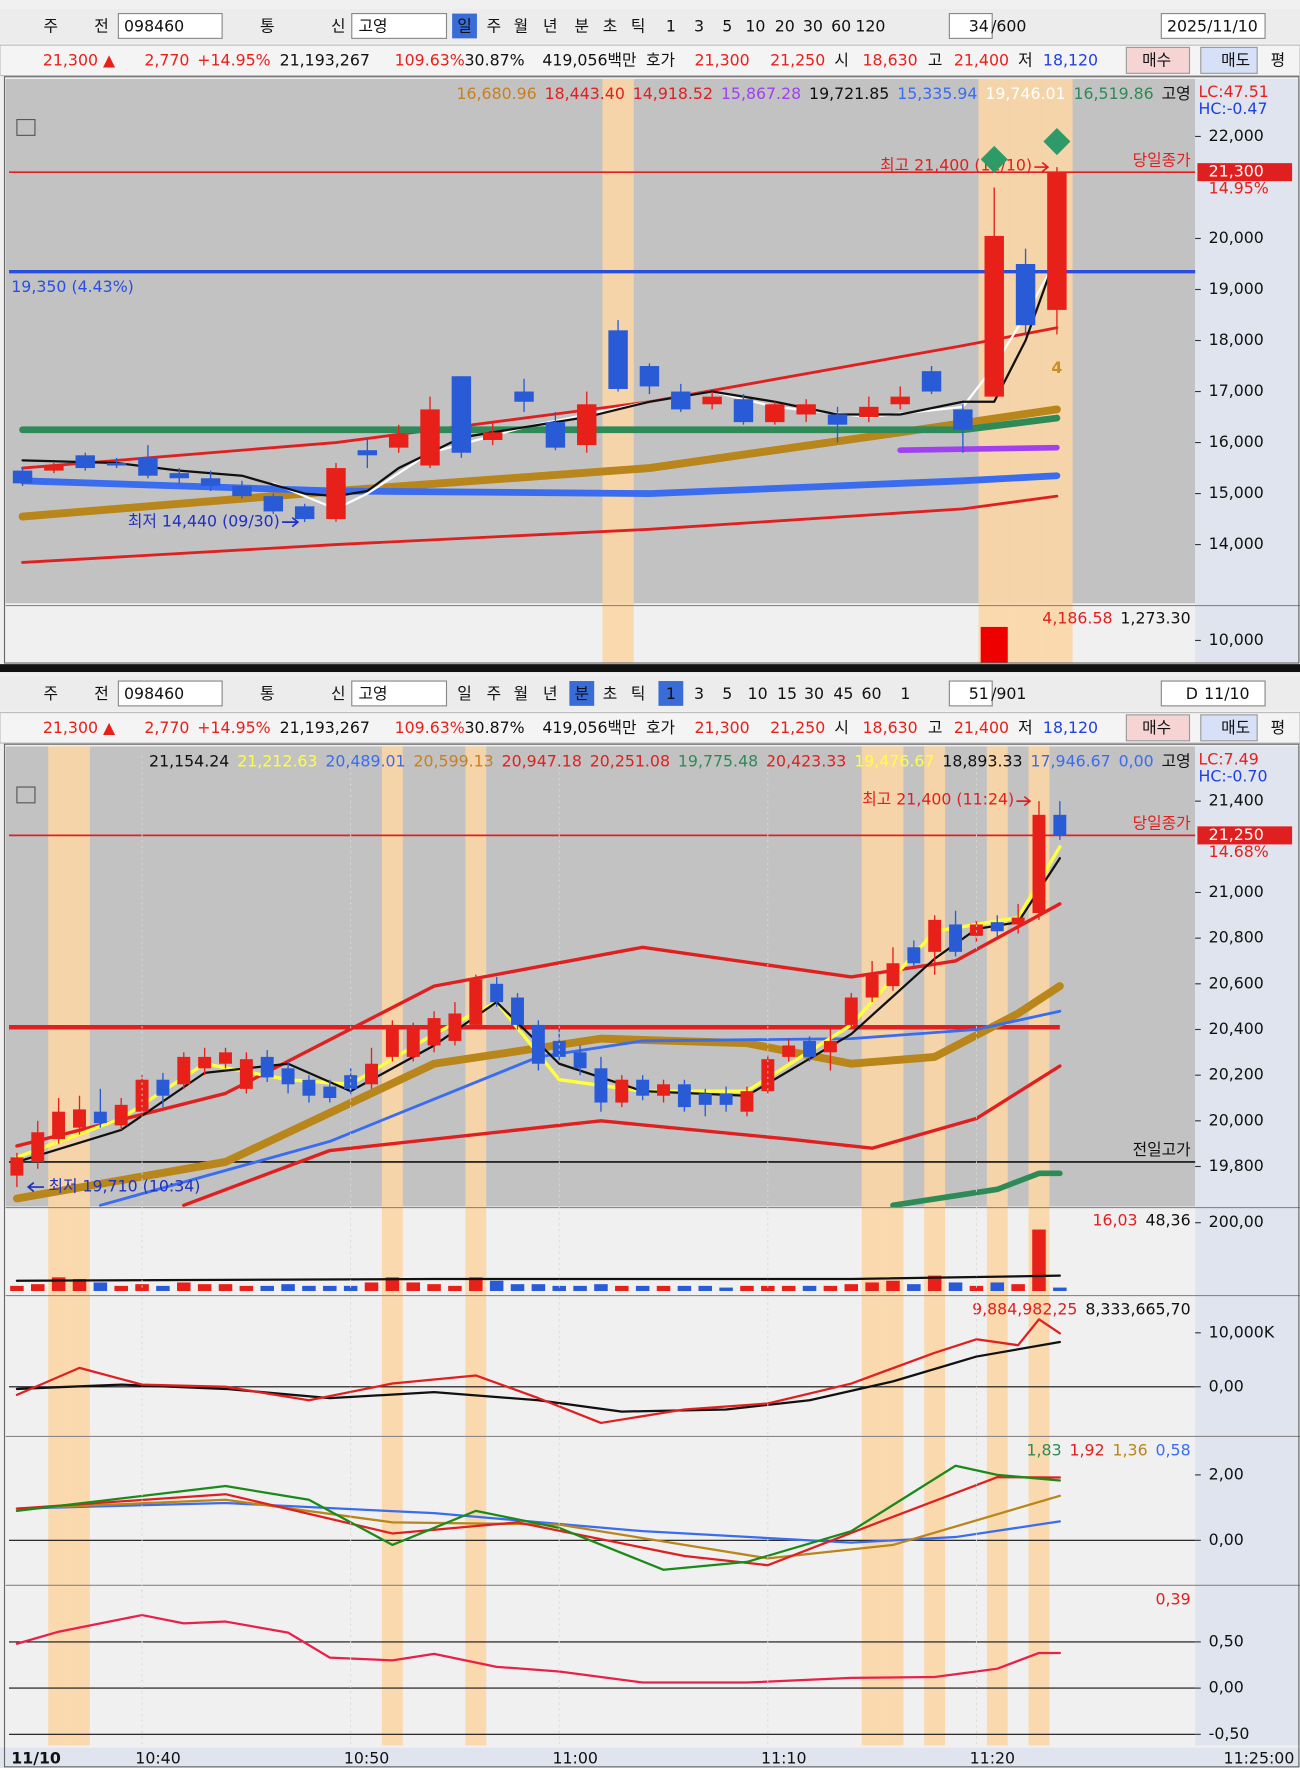 This screenshot has width=1300, height=1768. What do you see at coordinates (841, 59) in the screenshot?
I see `quote-item: 시` at bounding box center [841, 59].